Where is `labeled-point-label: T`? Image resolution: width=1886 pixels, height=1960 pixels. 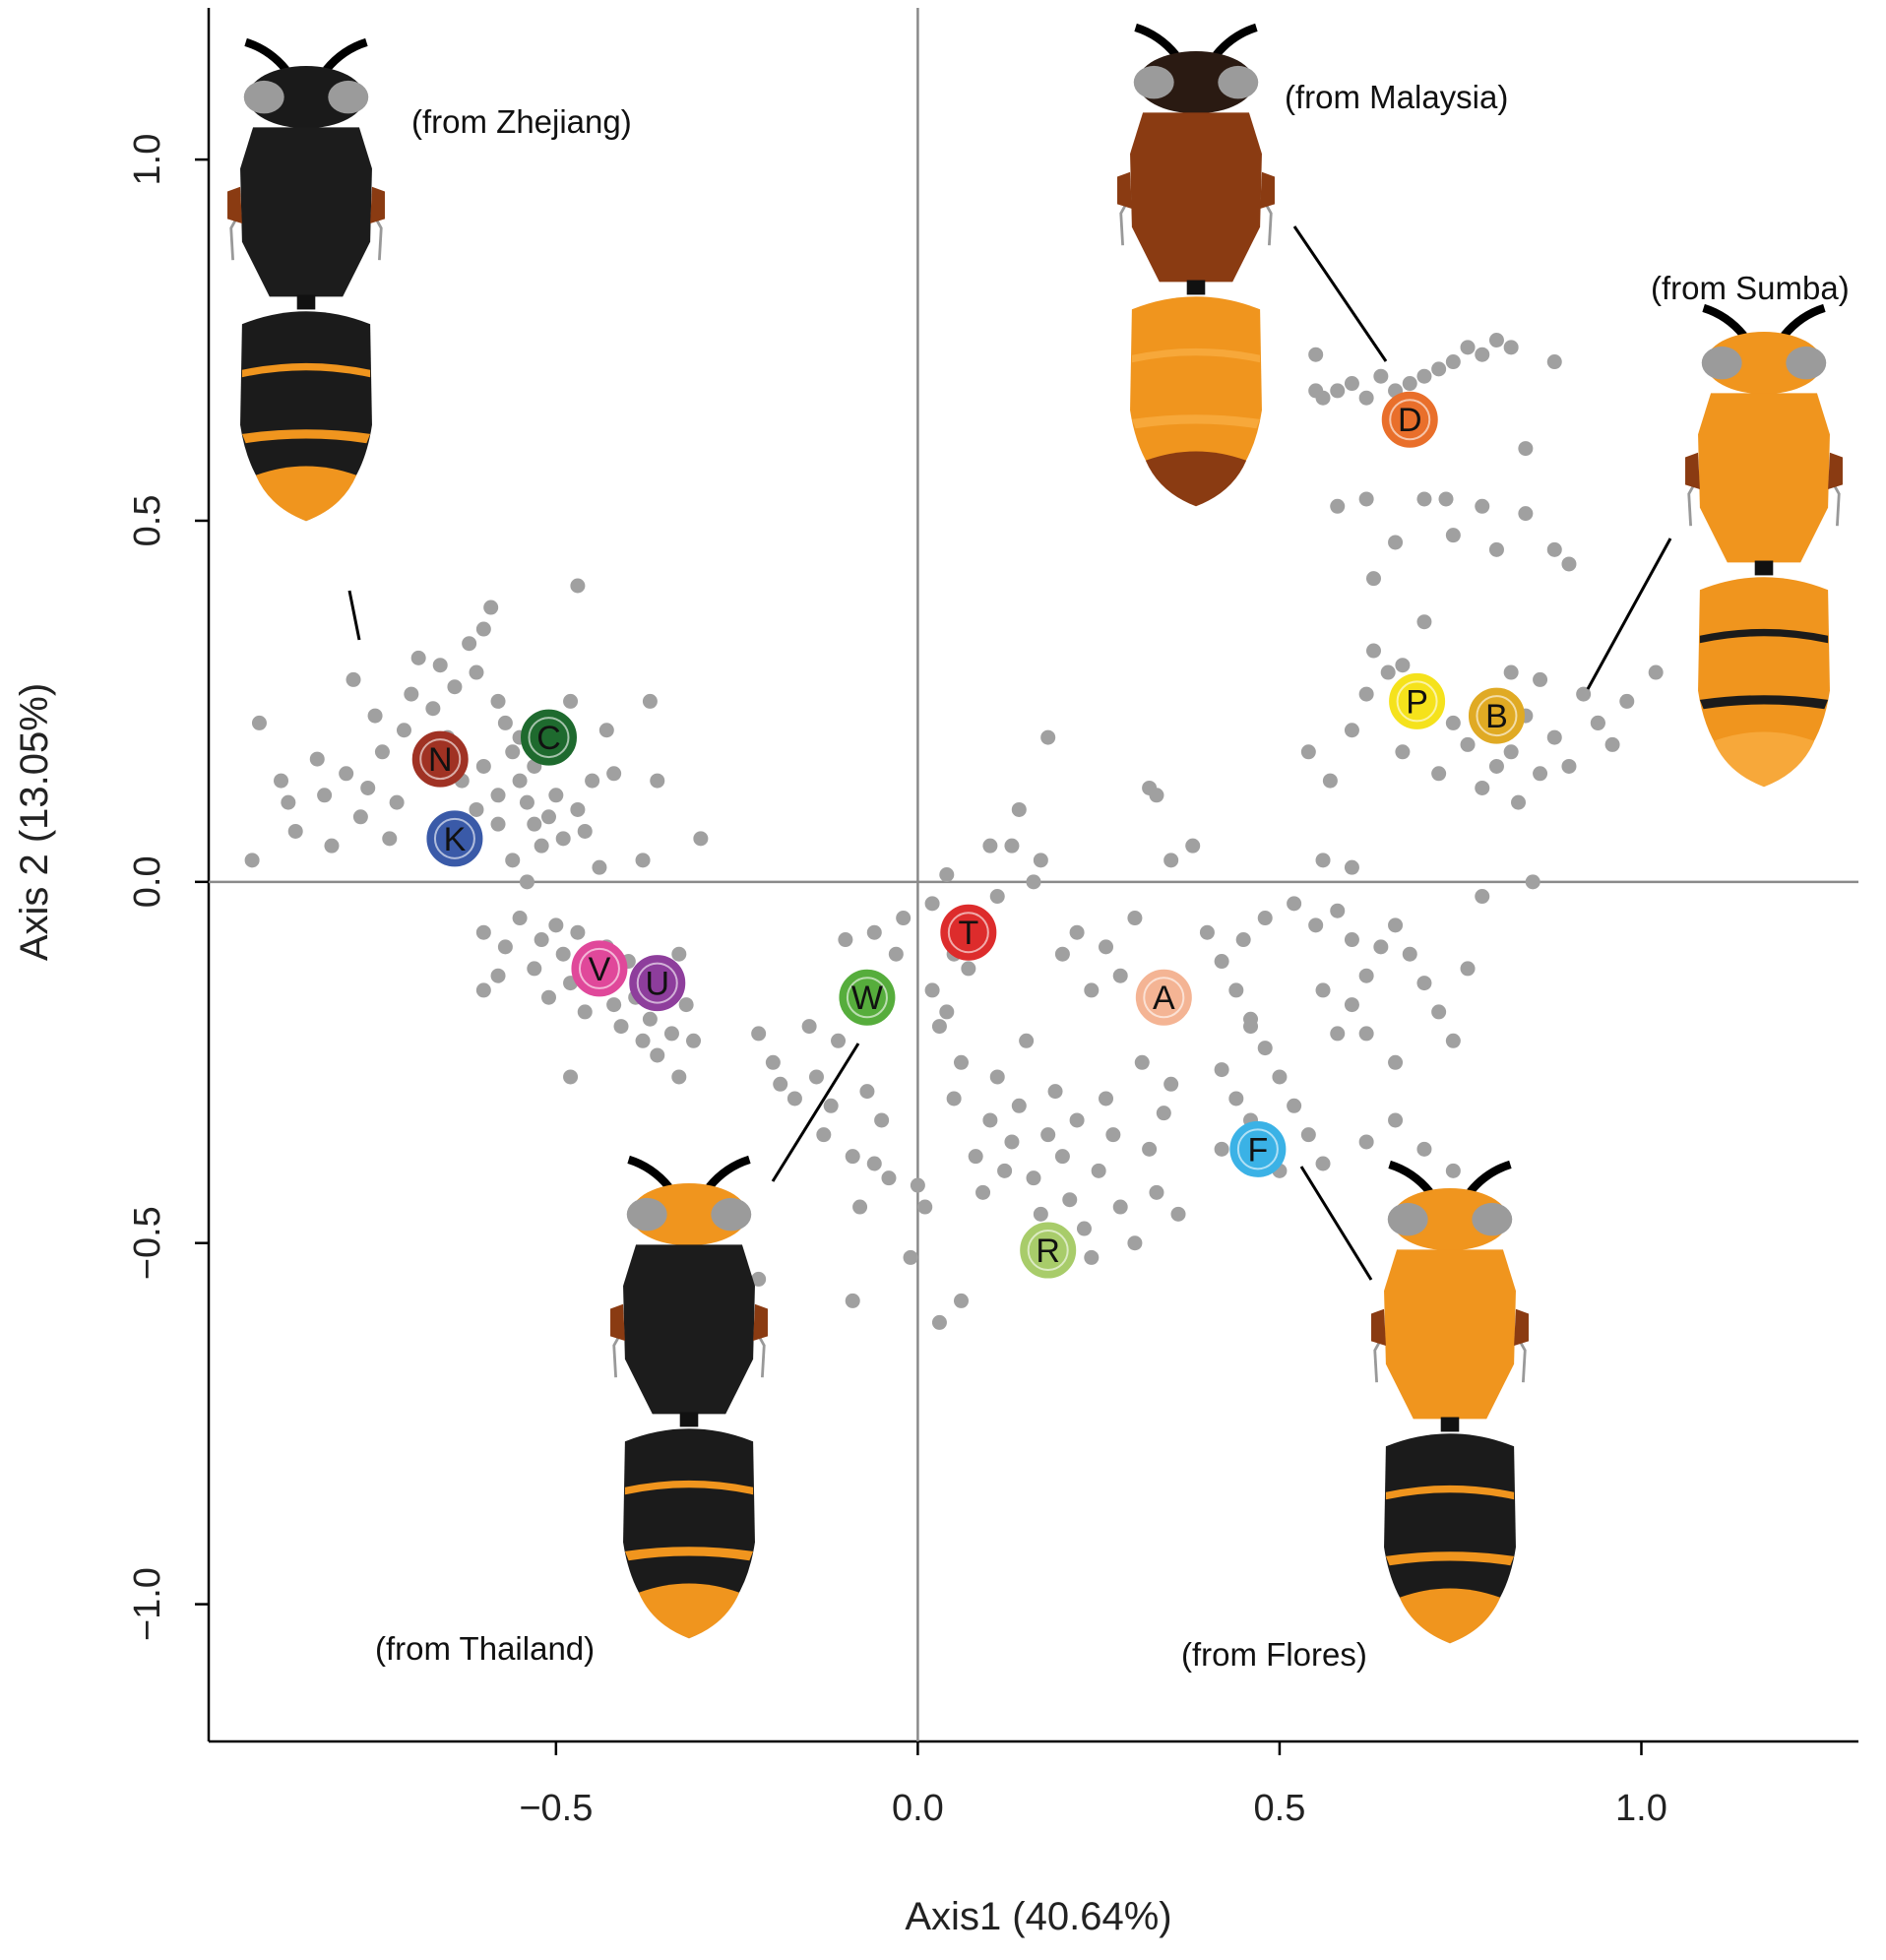
labeled-point-label: T is located at coordinates (968, 933).